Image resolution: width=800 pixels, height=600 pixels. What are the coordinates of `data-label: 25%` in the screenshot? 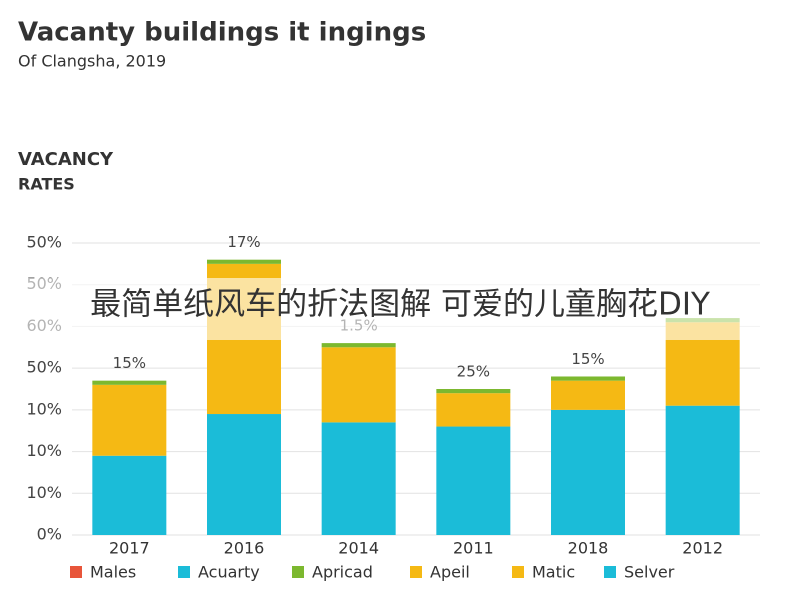 It's located at (473, 372).